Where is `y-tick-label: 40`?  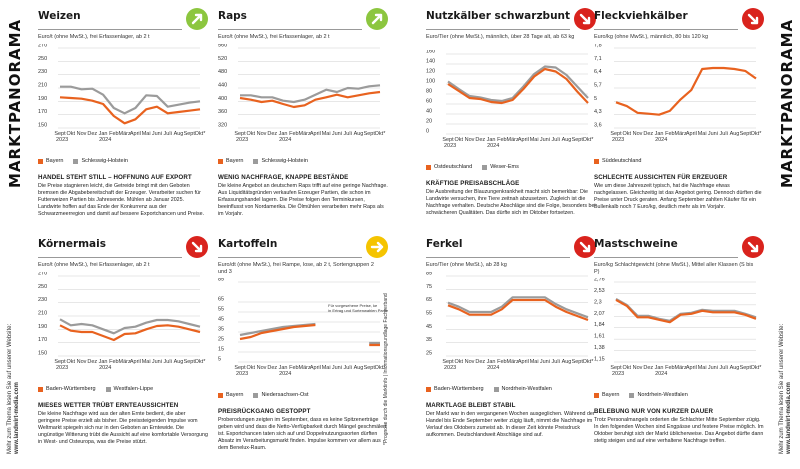 y-tick-label: 40 is located at coordinates (429, 112).